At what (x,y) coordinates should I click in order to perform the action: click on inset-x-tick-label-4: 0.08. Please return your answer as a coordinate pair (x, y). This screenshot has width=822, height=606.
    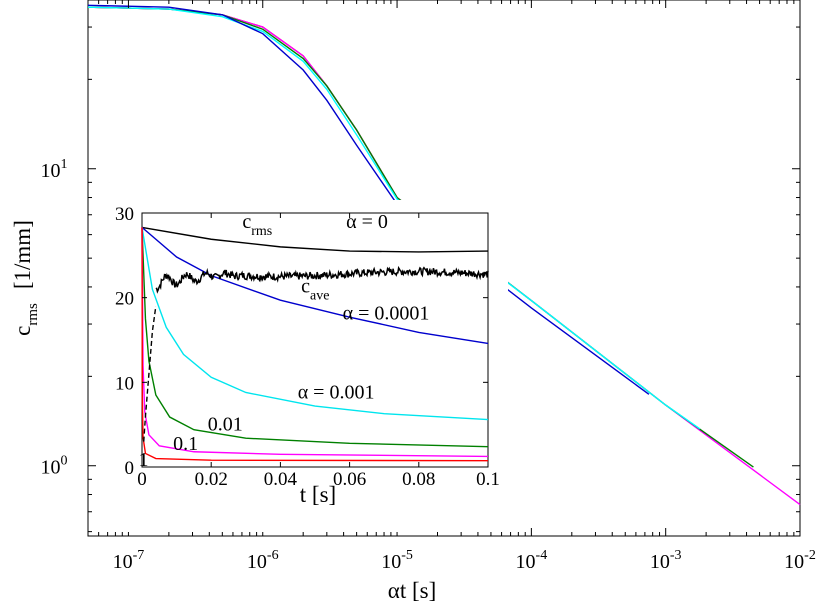
    Looking at the image, I should click on (418, 479).